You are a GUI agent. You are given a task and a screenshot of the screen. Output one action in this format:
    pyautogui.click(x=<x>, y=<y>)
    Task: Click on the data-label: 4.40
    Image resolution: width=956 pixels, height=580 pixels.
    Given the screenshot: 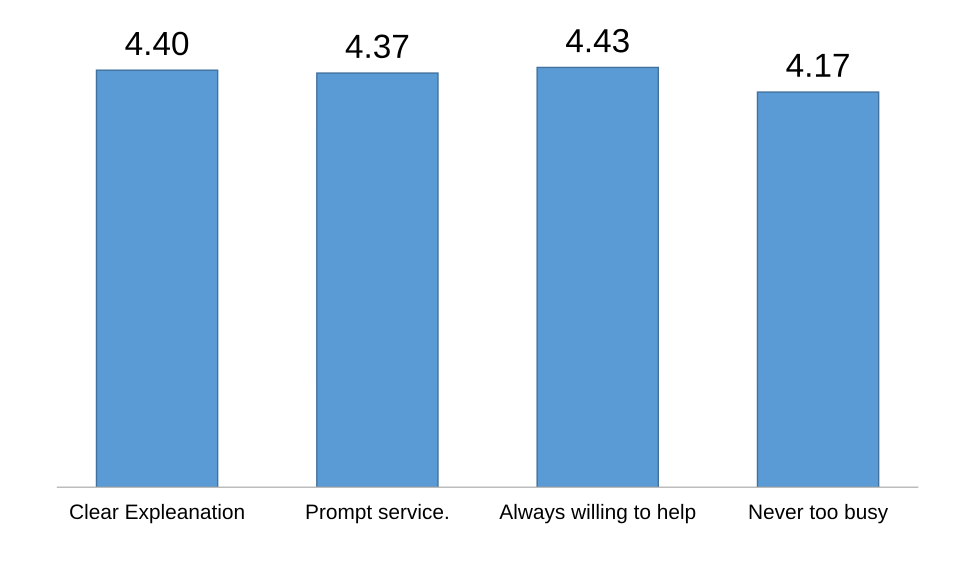 What is the action you would take?
    pyautogui.click(x=156, y=44)
    